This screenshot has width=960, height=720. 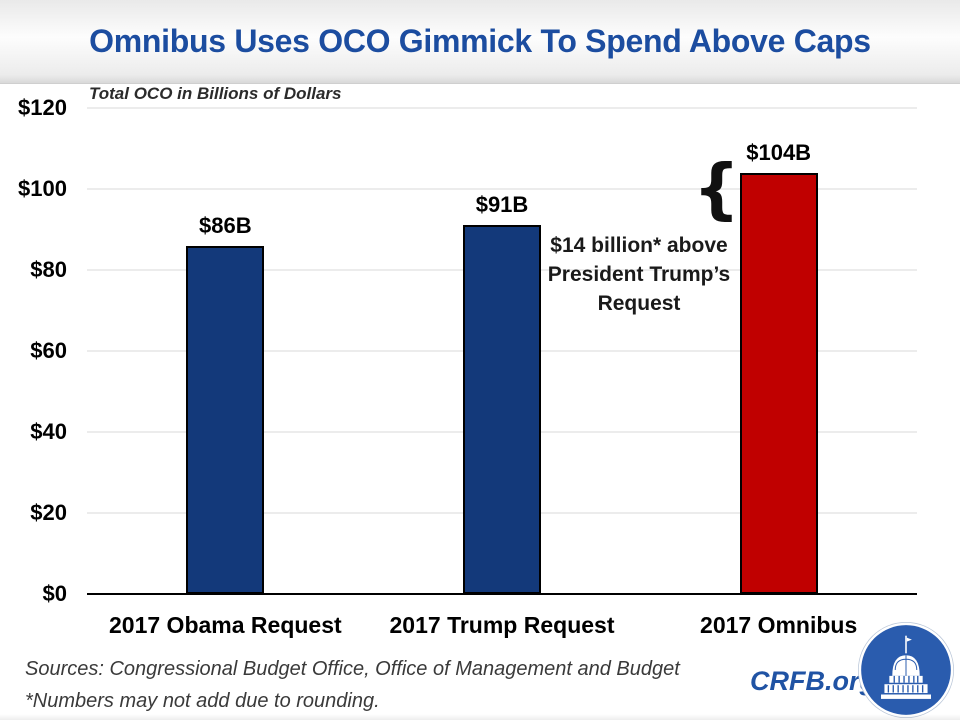 I want to click on y-tick-label: $120, so click(x=42, y=107).